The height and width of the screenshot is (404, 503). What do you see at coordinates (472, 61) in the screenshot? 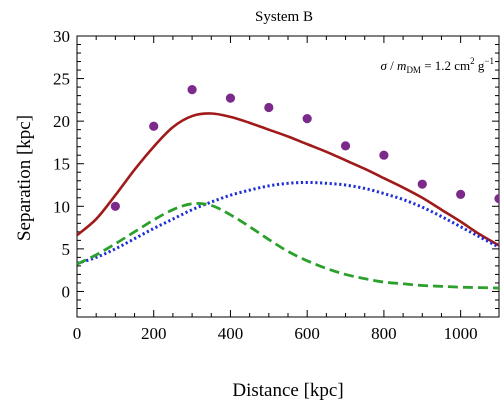
I see `annotation-cm-exp: 2` at bounding box center [472, 61].